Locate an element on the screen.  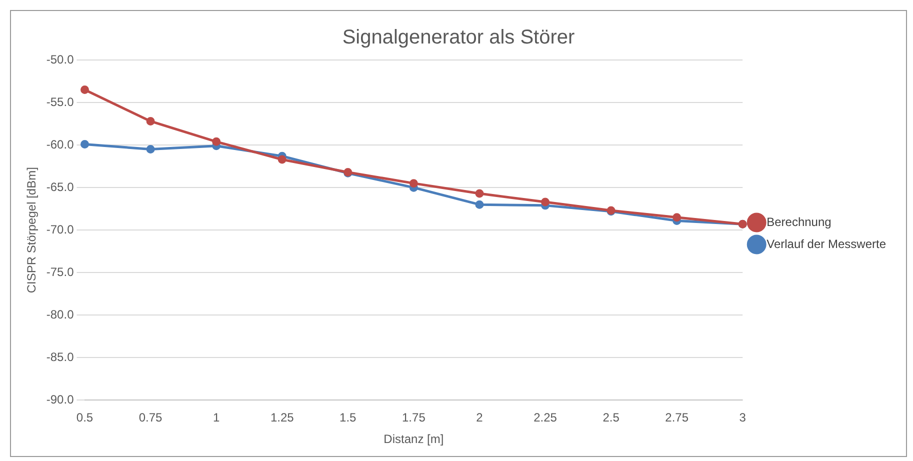
chart-title: Signalgenerator als Störer is located at coordinates (459, 37).